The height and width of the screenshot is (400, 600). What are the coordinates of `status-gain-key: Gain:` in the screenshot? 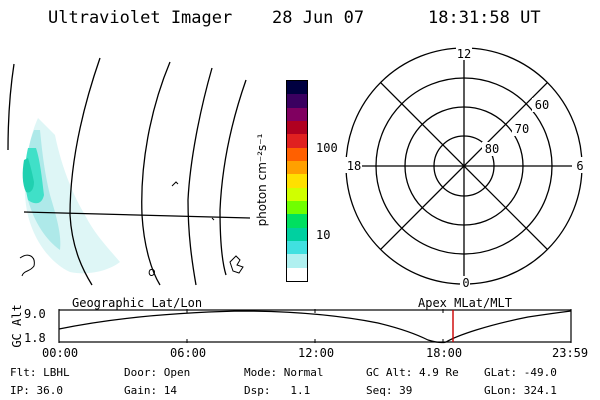 It's located at (141, 390).